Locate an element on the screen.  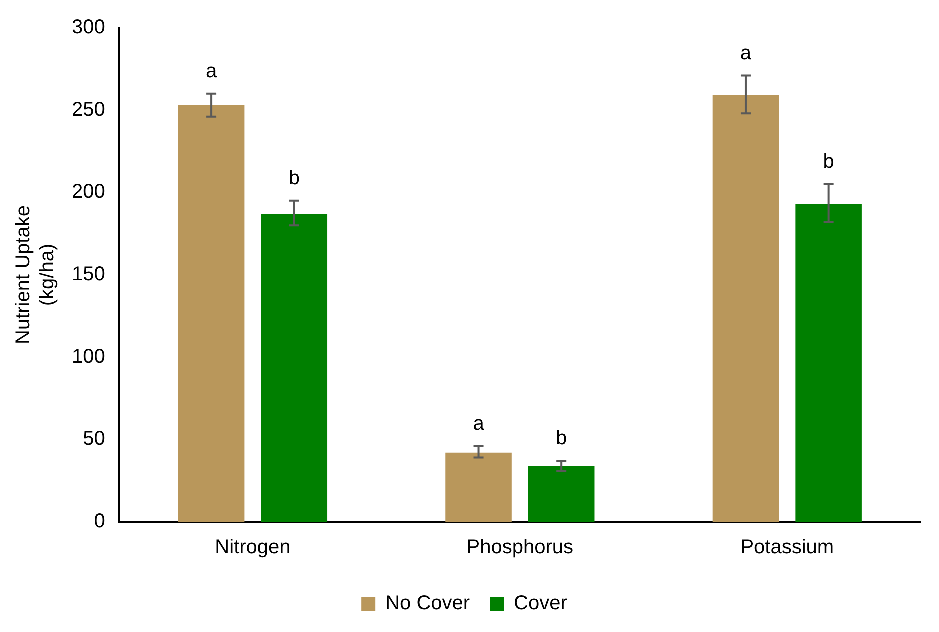
legend-label: Cover is located at coordinates (541, 603).